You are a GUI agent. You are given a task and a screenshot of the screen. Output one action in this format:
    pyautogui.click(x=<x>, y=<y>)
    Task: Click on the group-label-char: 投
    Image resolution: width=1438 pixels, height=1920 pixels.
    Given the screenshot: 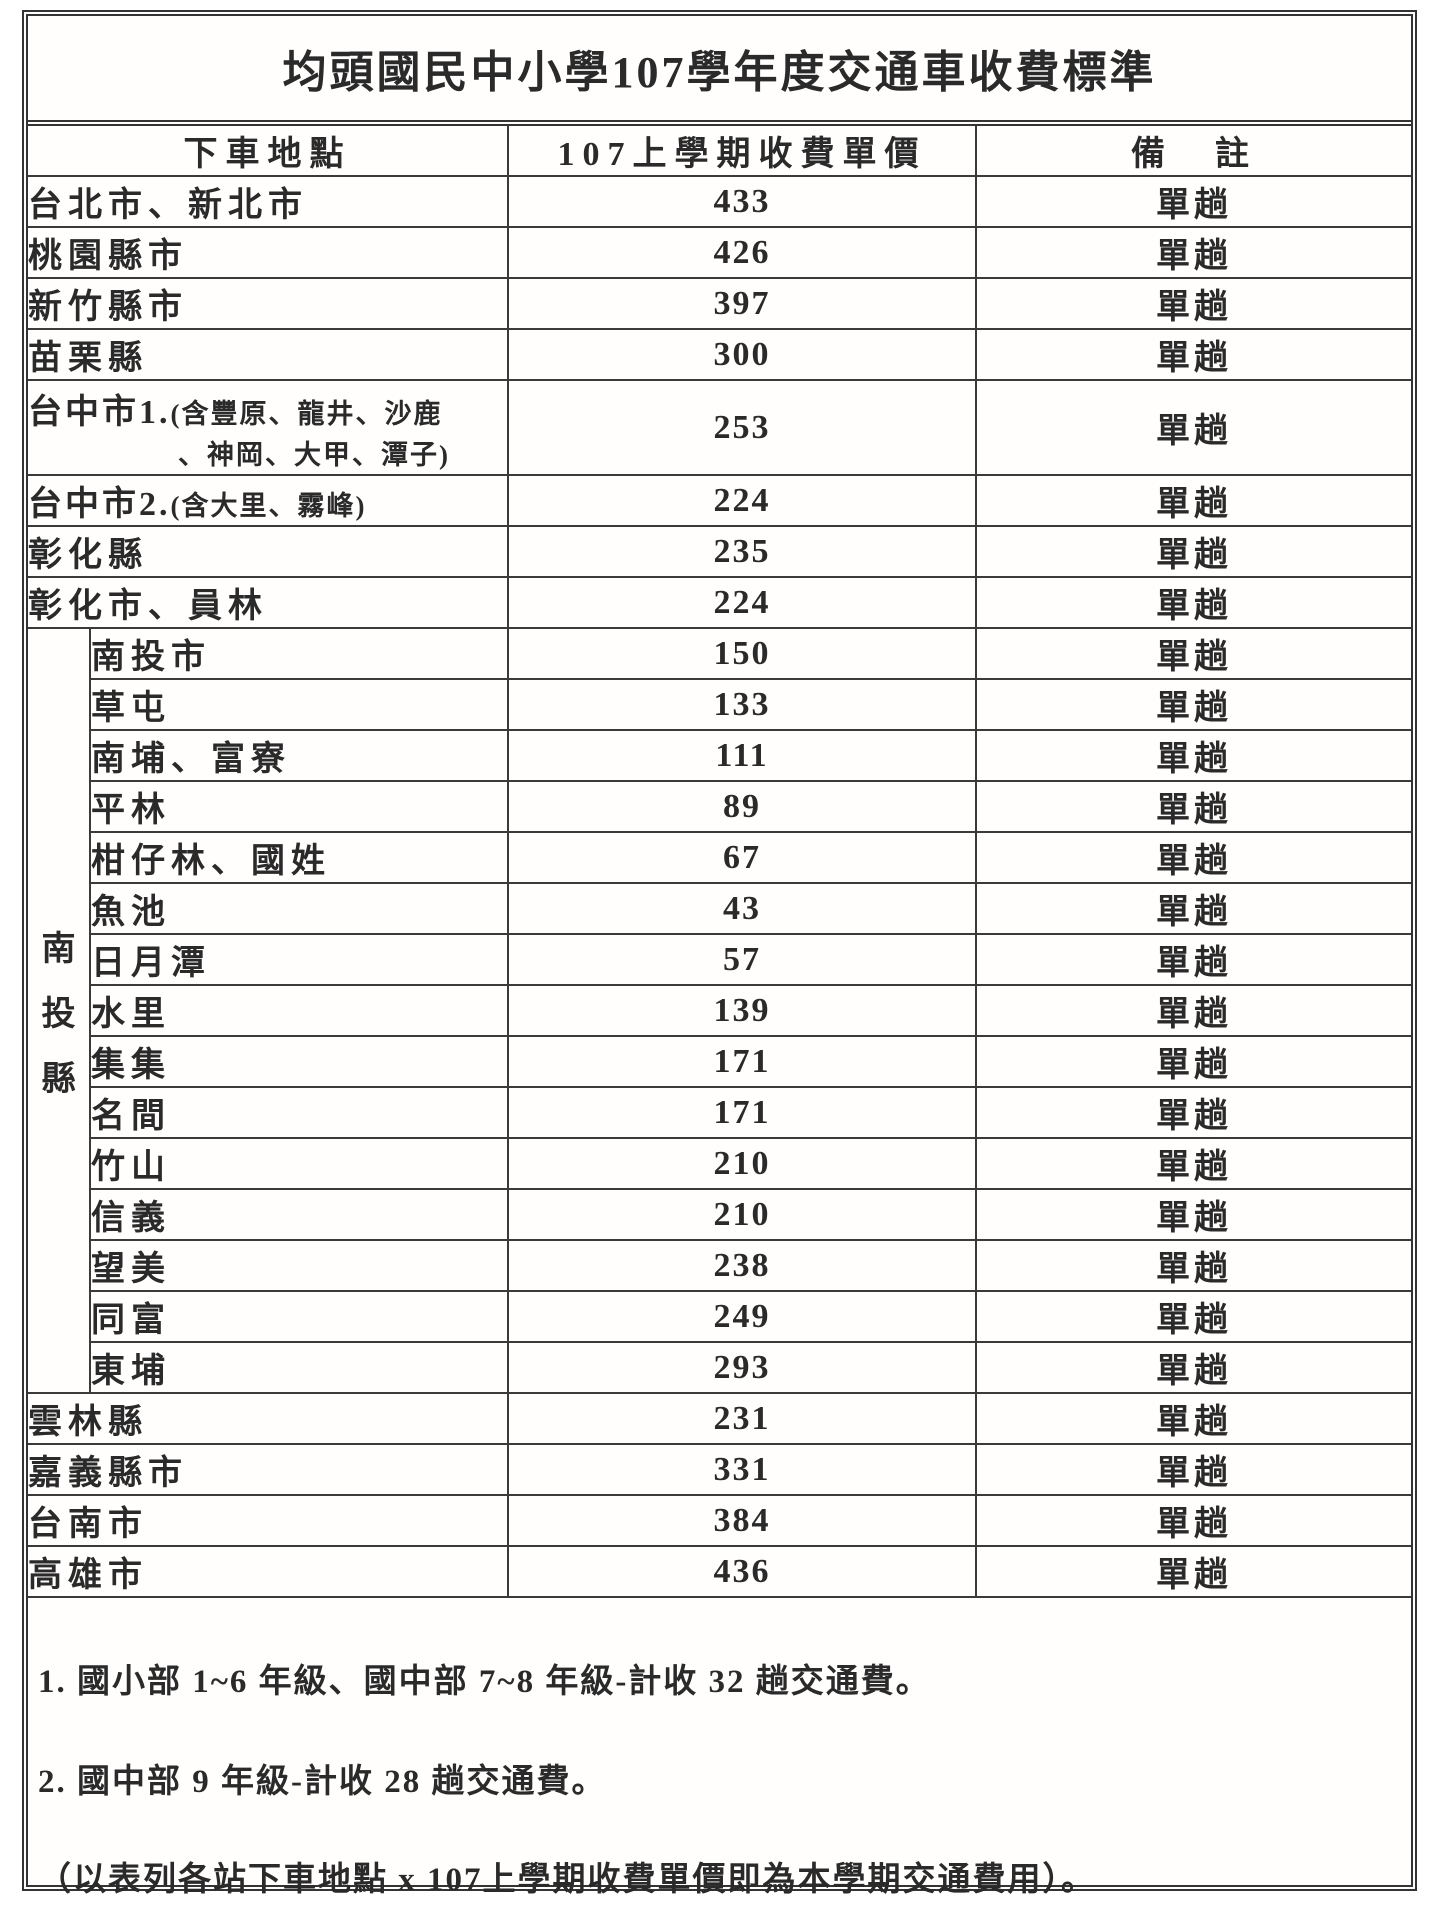 What is the action you would take?
    pyautogui.click(x=58, y=1014)
    